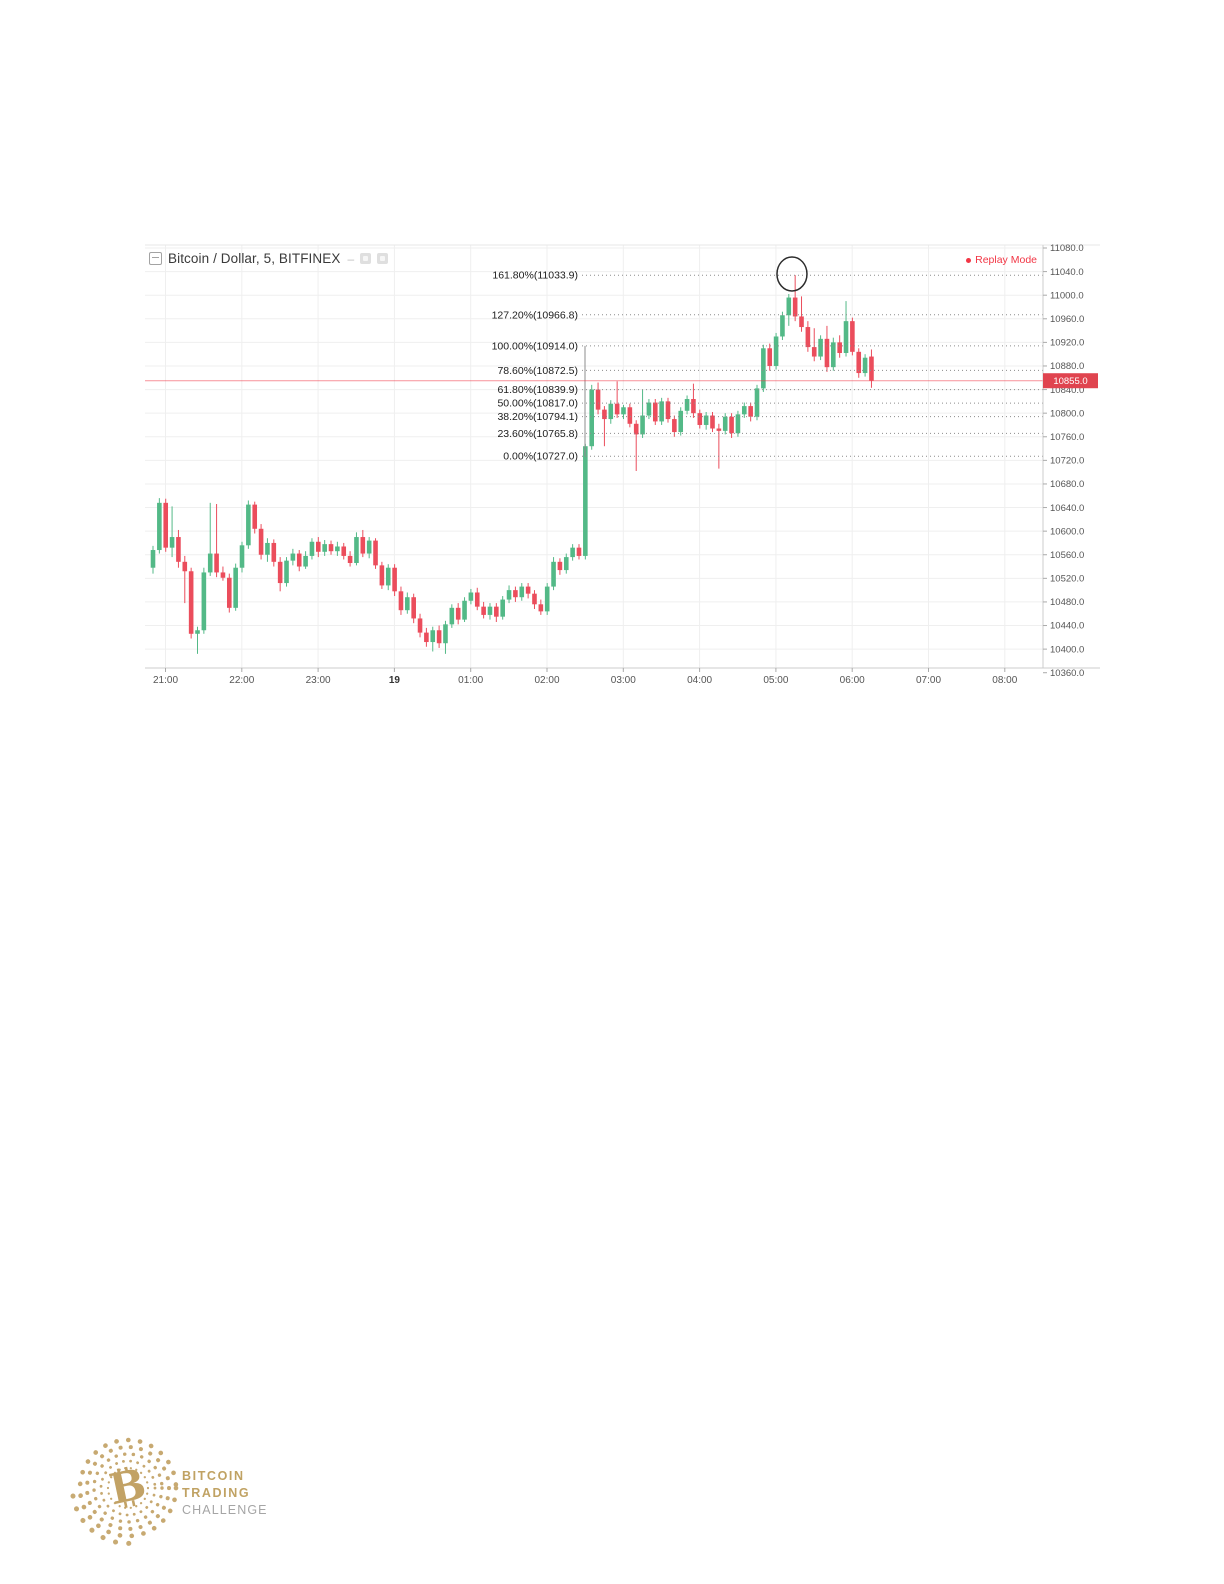 Image resolution: width=1224 pixels, height=1584 pixels. Describe the element at coordinates (535, 346) in the screenshot. I see `fib-level-label: 100.00%(10914.0)` at that location.